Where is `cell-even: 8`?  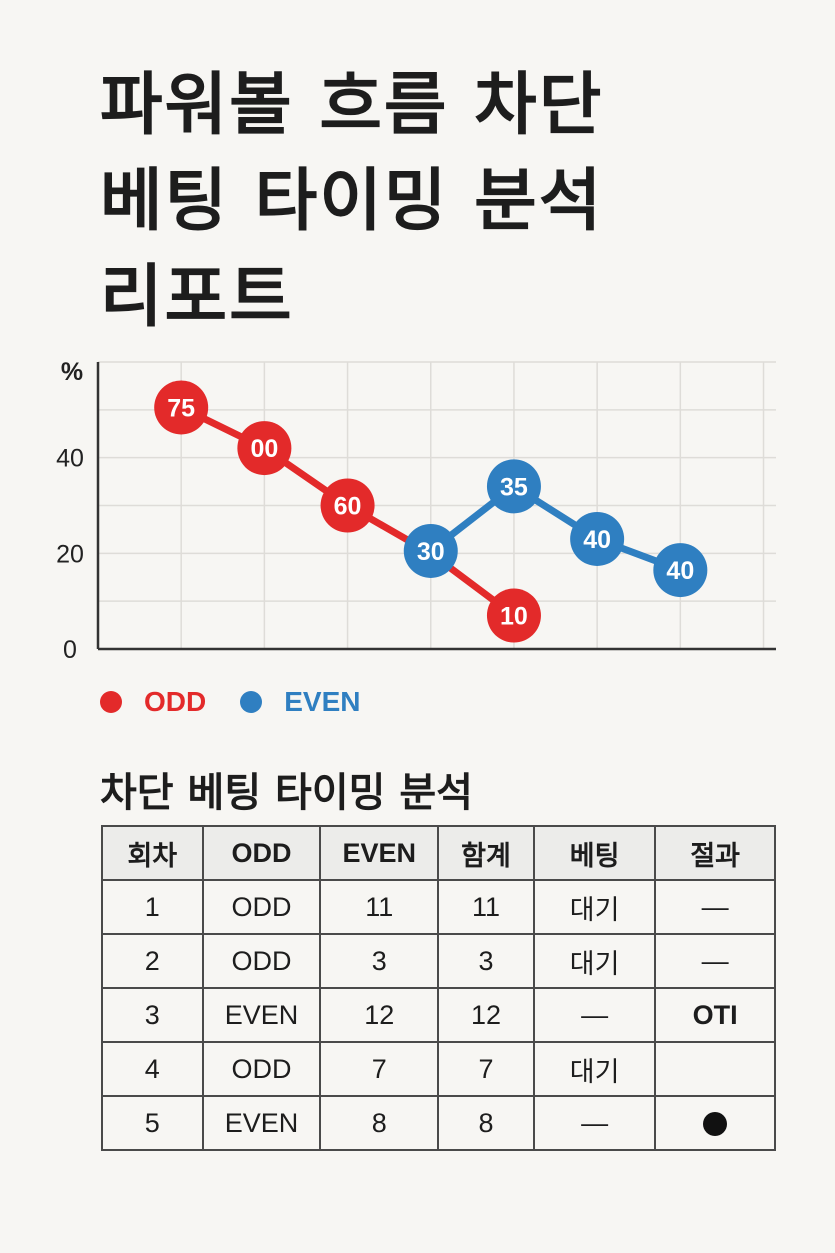
cell-even: 8 is located at coordinates (379, 1123).